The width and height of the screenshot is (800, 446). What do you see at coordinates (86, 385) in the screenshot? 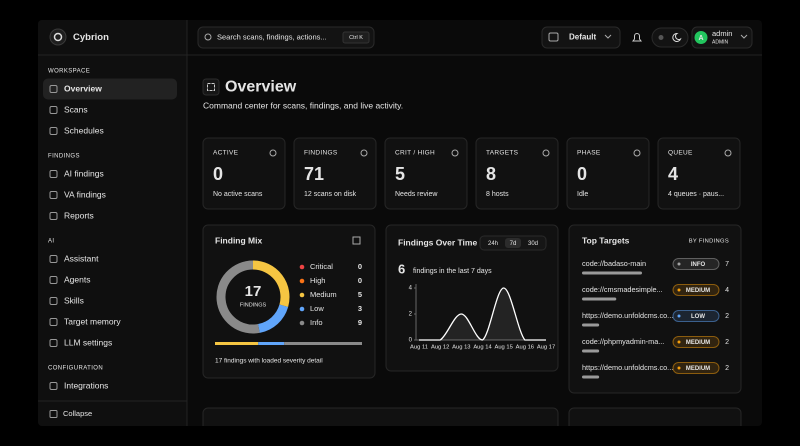
I see `nav-item: Integrations` at bounding box center [86, 385].